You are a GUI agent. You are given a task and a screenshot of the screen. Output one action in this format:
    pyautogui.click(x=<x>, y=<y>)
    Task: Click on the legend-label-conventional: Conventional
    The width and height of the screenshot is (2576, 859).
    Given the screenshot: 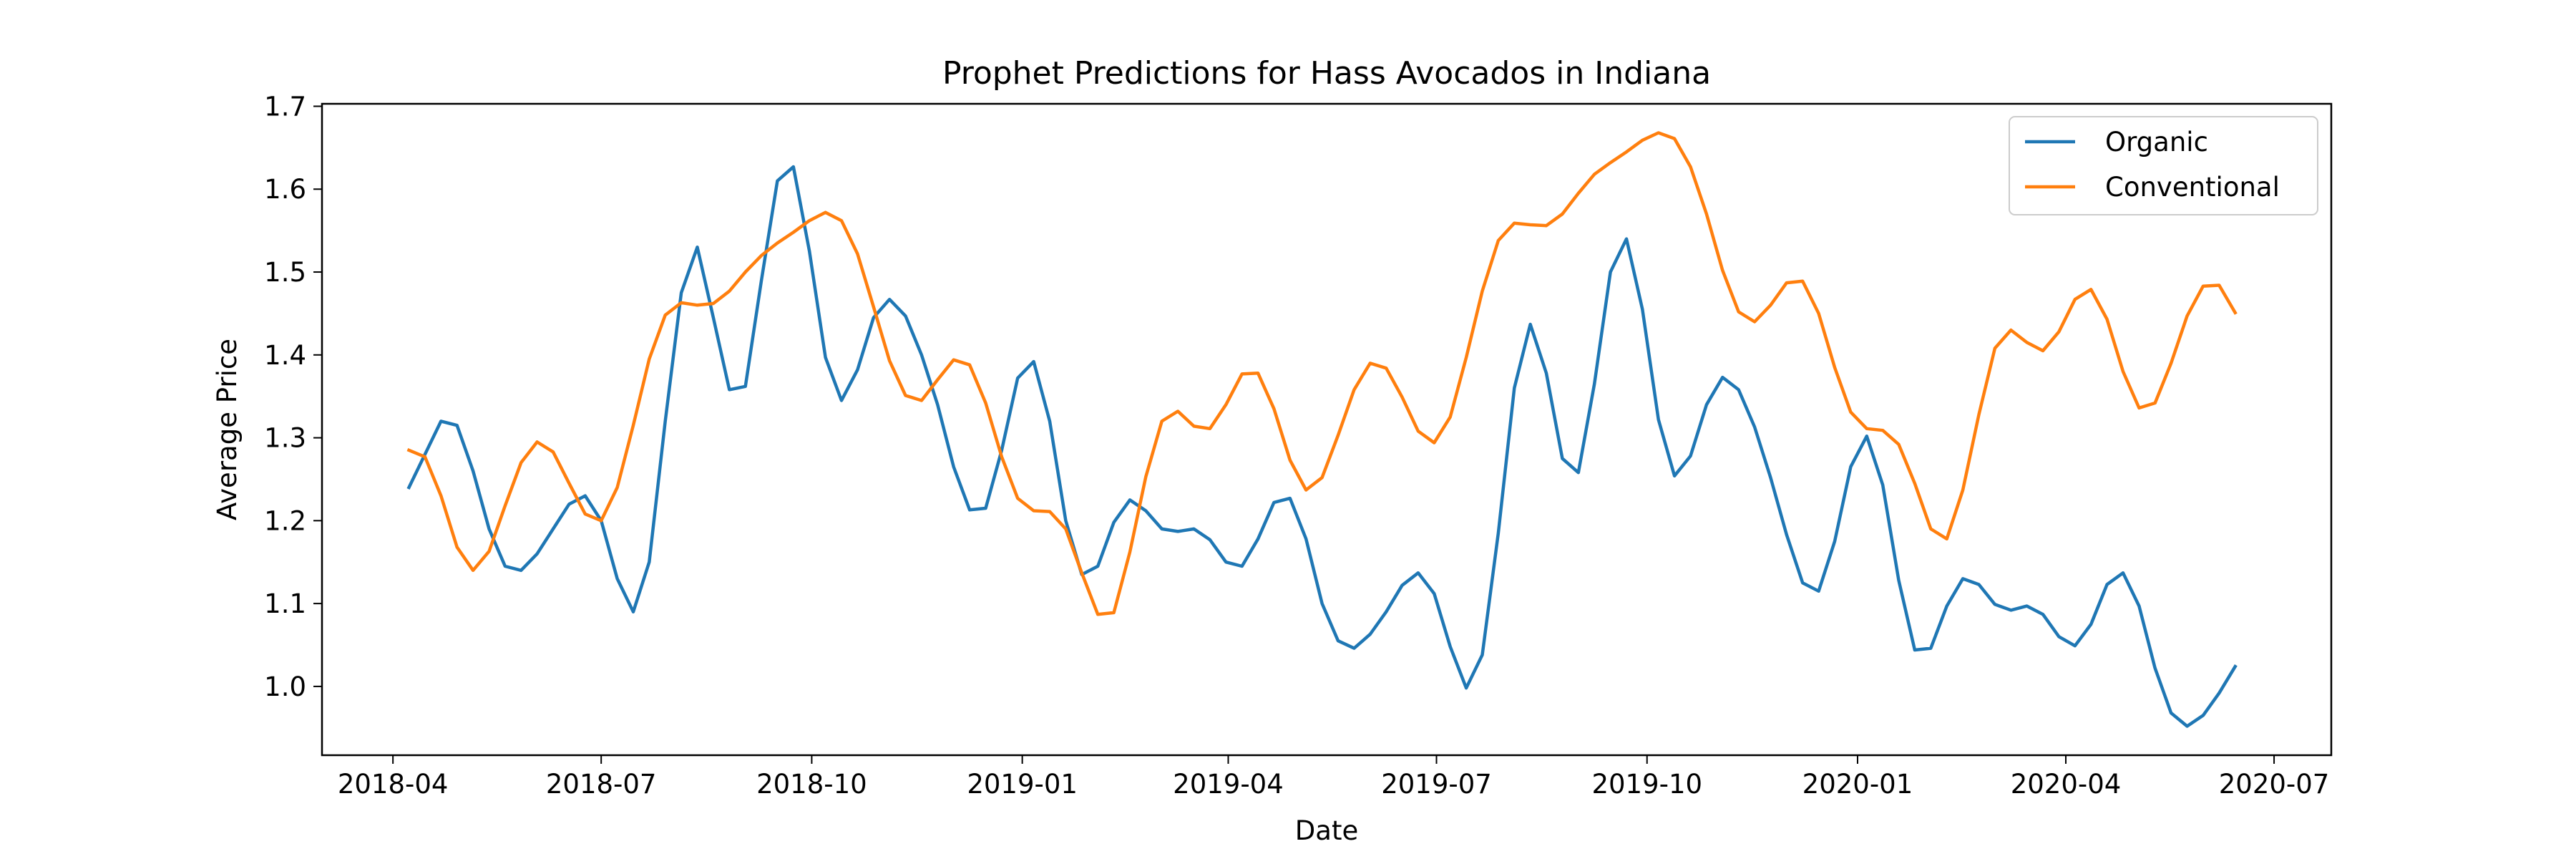 What is the action you would take?
    pyautogui.click(x=2192, y=187)
    